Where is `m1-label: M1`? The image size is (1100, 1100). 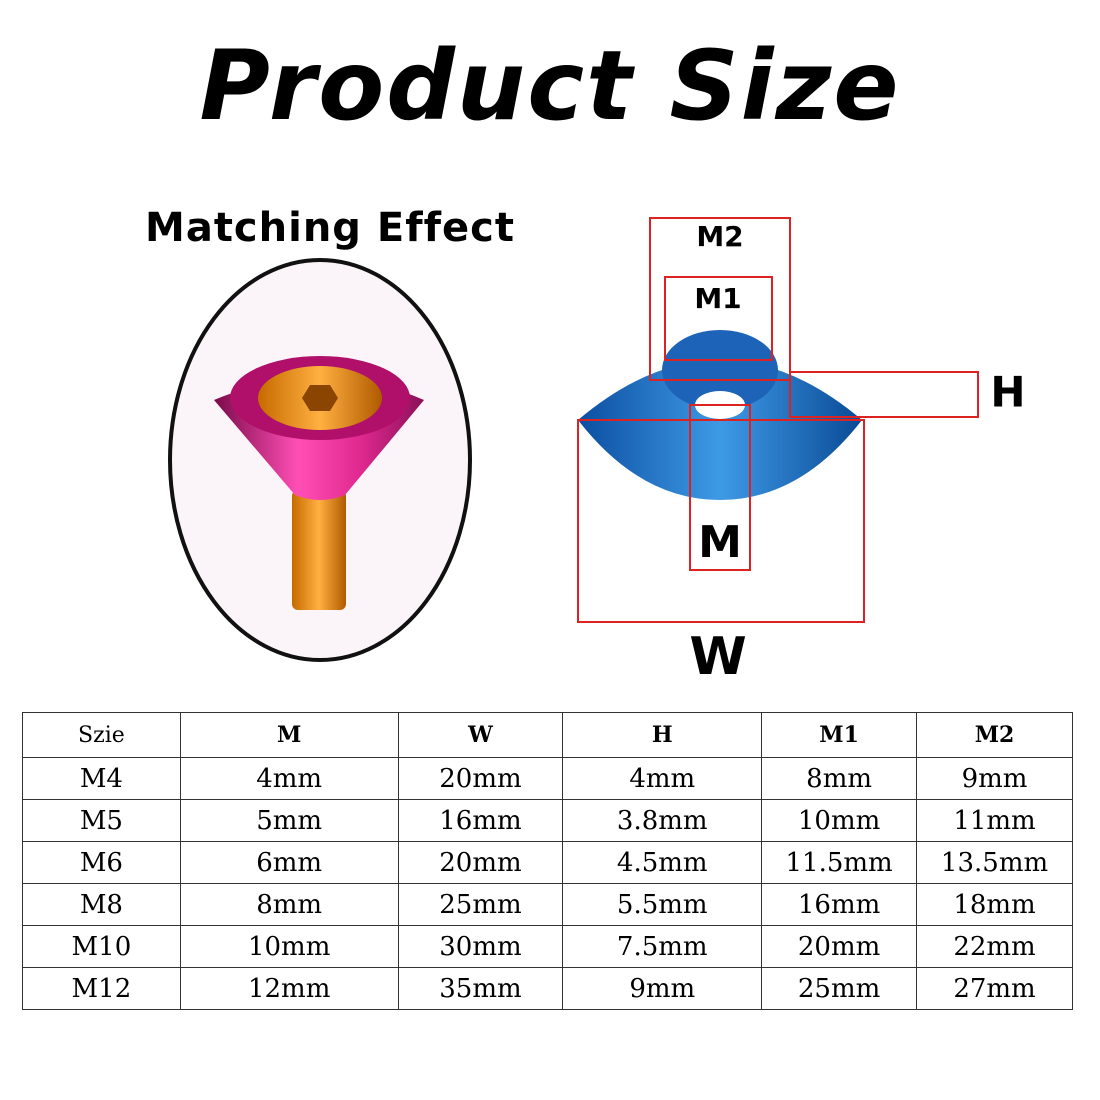 m1-label: M1 is located at coordinates (717, 298).